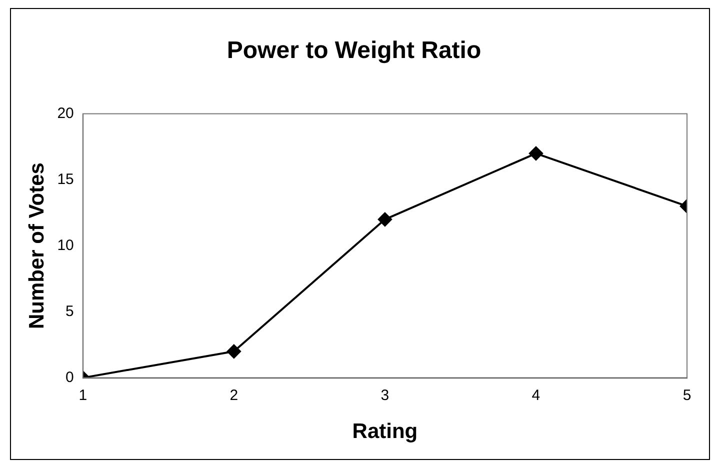  What do you see at coordinates (385, 395) in the screenshot?
I see `x-tick-label: 3` at bounding box center [385, 395].